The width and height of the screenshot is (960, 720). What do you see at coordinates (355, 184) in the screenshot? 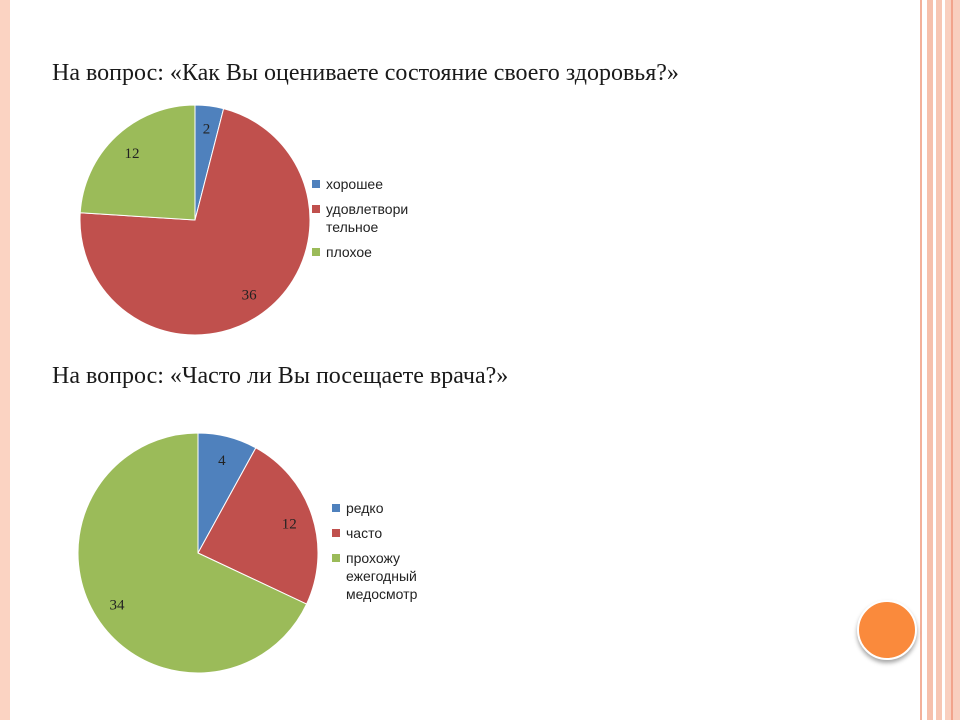
I see `legend-label: хорошее` at bounding box center [355, 184].